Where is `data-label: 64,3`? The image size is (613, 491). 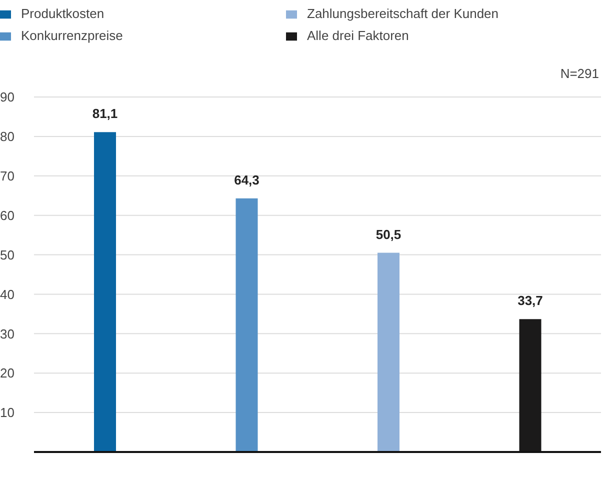
data-label: 64,3 is located at coordinates (247, 180).